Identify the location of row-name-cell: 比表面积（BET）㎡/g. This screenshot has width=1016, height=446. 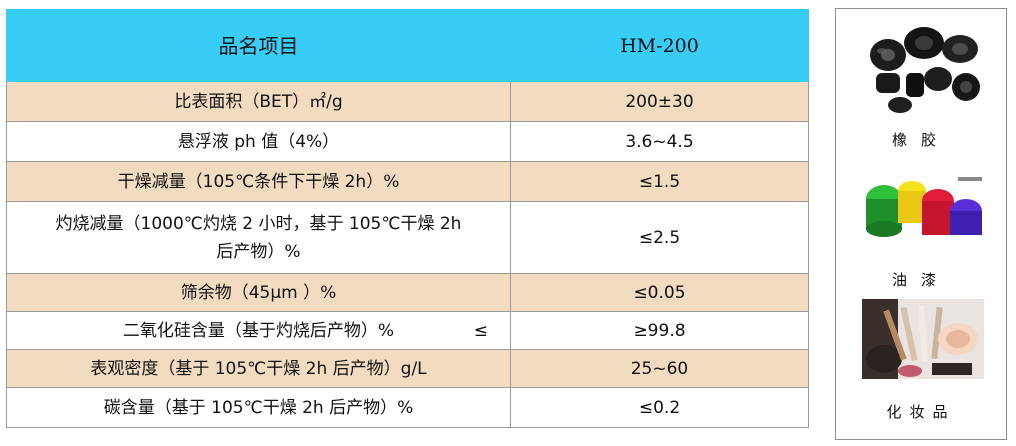
(258, 101).